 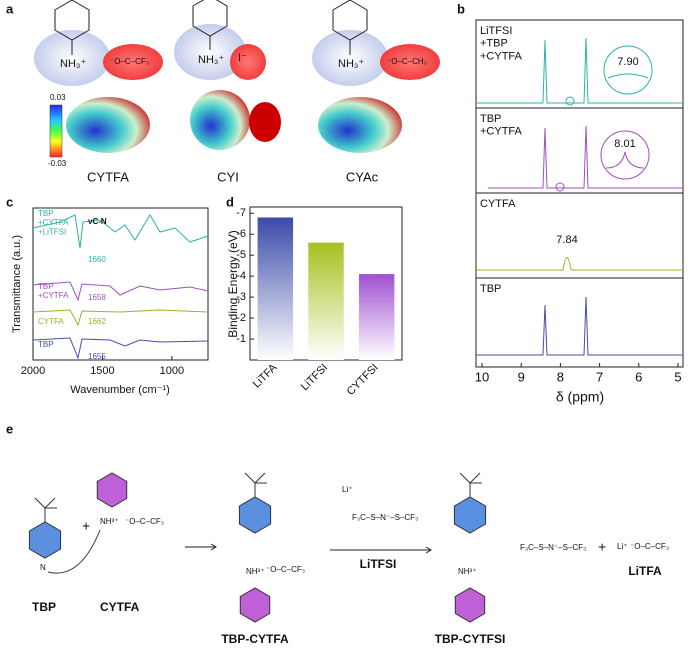 What do you see at coordinates (560, 187) in the screenshot?
I see `zoom-marker` at bounding box center [560, 187].